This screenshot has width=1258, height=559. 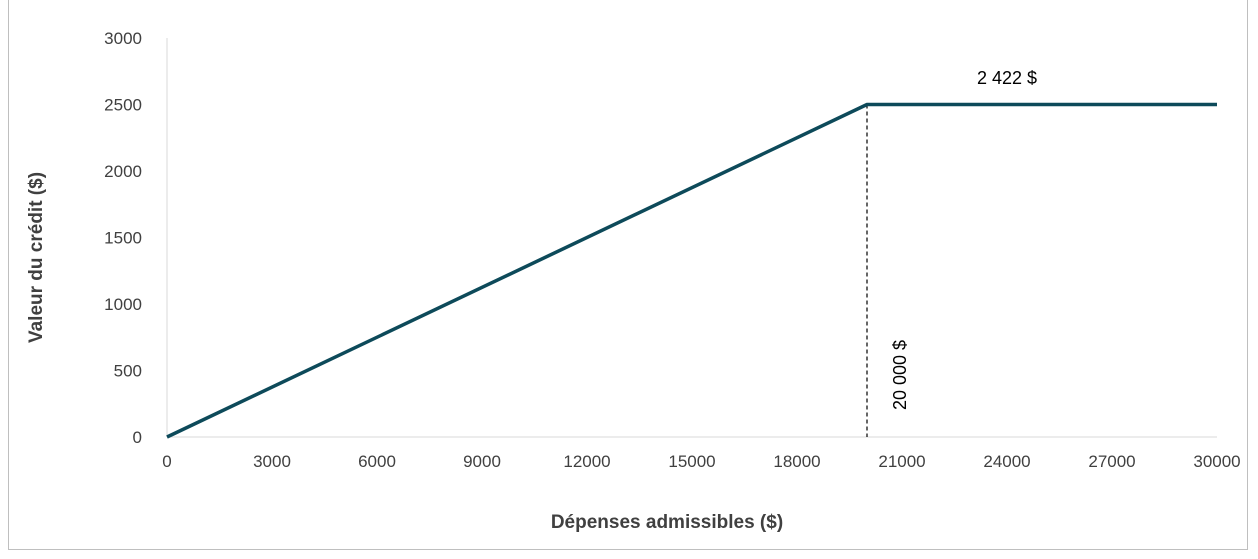 I want to click on x-axis-title: Dépenses admissibles ($), so click(x=667, y=522).